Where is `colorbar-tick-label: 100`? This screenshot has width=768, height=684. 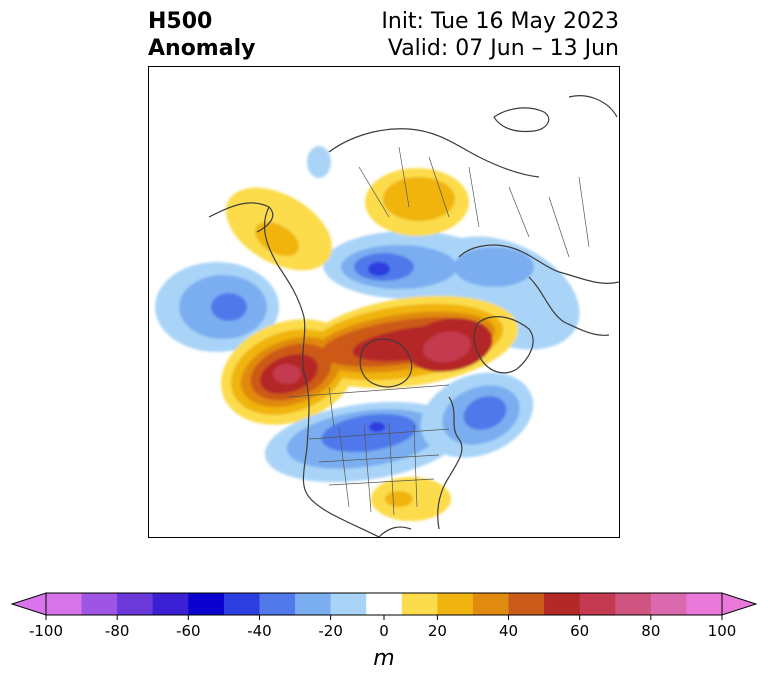 colorbar-tick-label: 100 is located at coordinates (722, 631).